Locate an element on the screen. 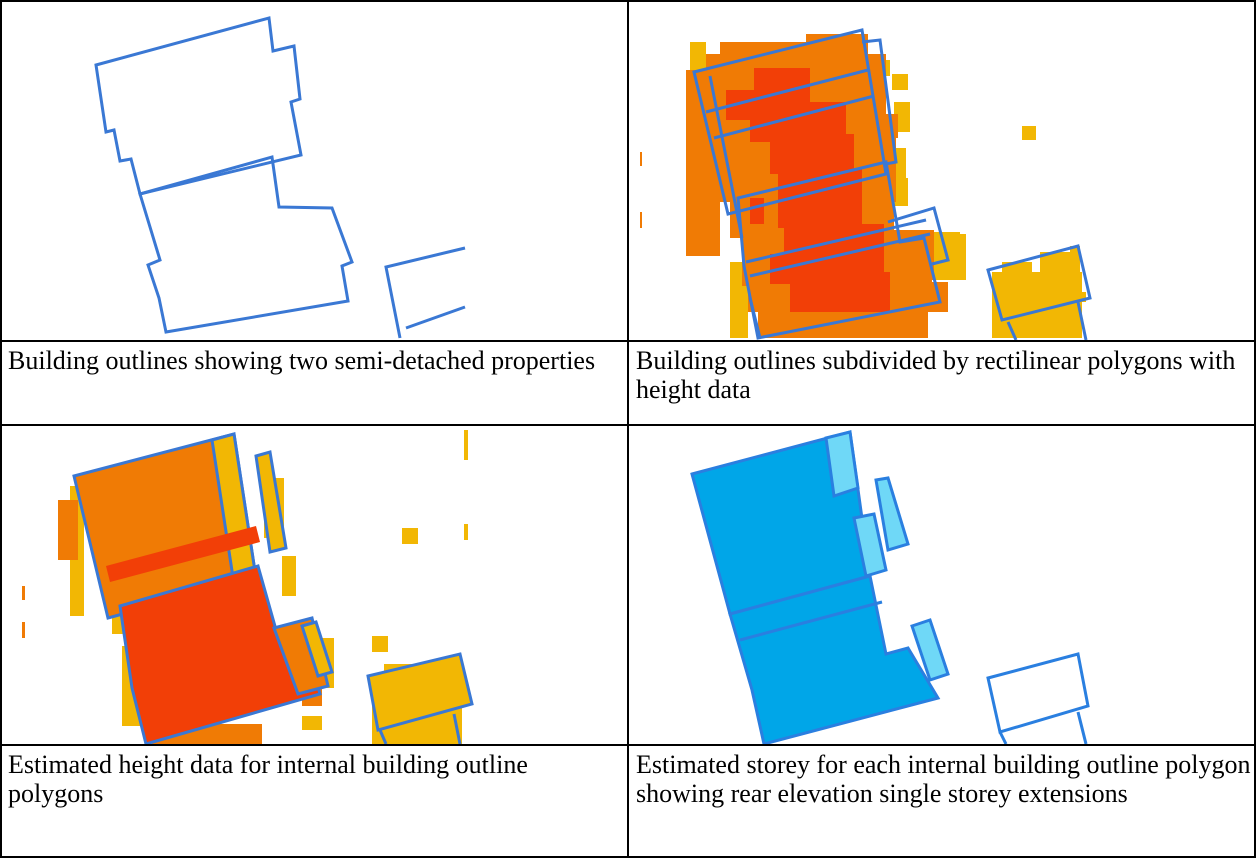  height-raster-map is located at coordinates (866, 184).